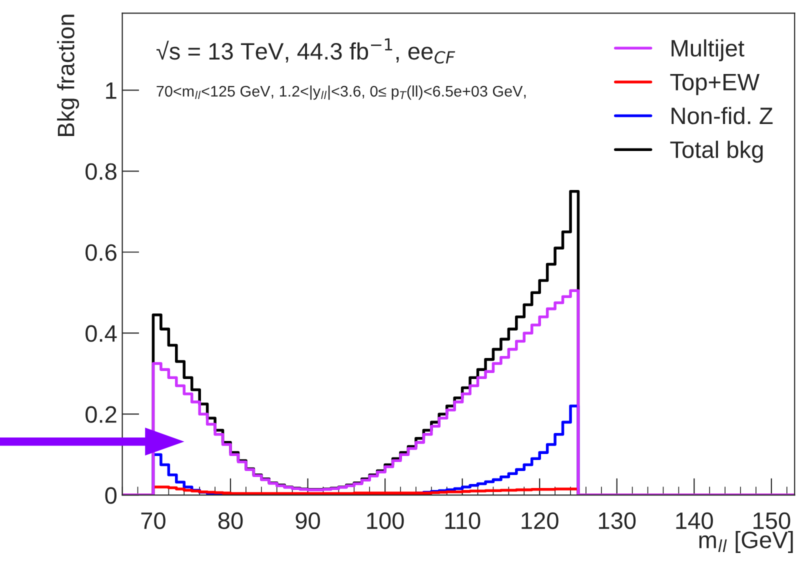 The height and width of the screenshot is (575, 810). Describe the element at coordinates (230, 521) in the screenshot. I see `x-tick-label: 80` at that location.